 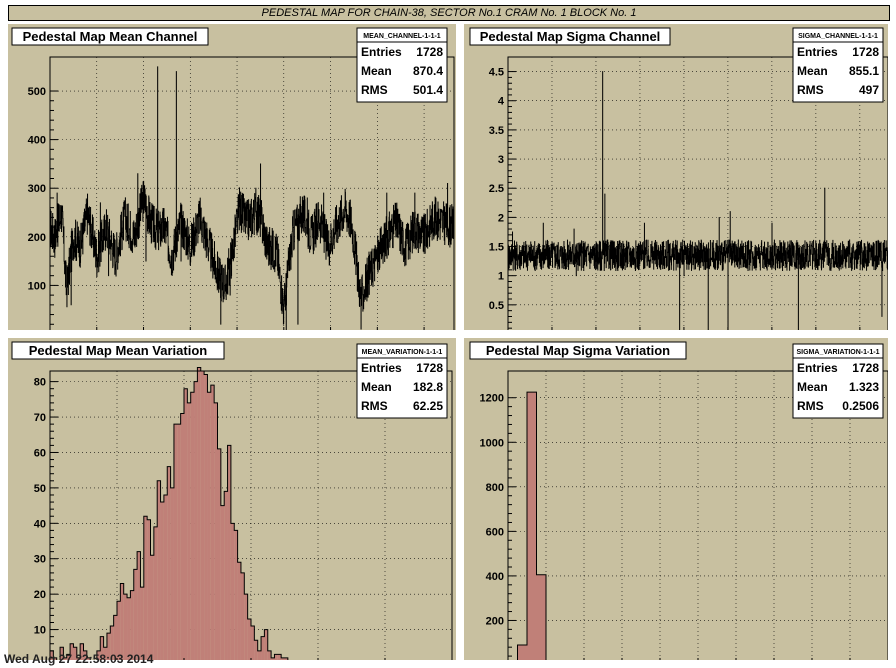 What do you see at coordinates (864, 71) in the screenshot?
I see `stats-value: 855.1` at bounding box center [864, 71].